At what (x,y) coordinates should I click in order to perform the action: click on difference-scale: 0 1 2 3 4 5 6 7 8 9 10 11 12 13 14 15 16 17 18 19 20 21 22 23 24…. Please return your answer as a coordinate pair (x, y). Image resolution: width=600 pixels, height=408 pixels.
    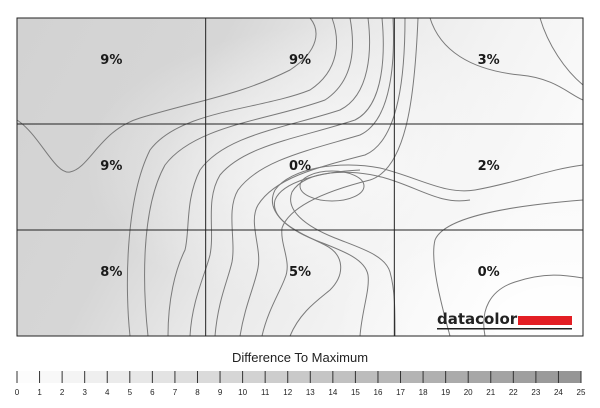
    Looking at the image, I should click on (300, 384).